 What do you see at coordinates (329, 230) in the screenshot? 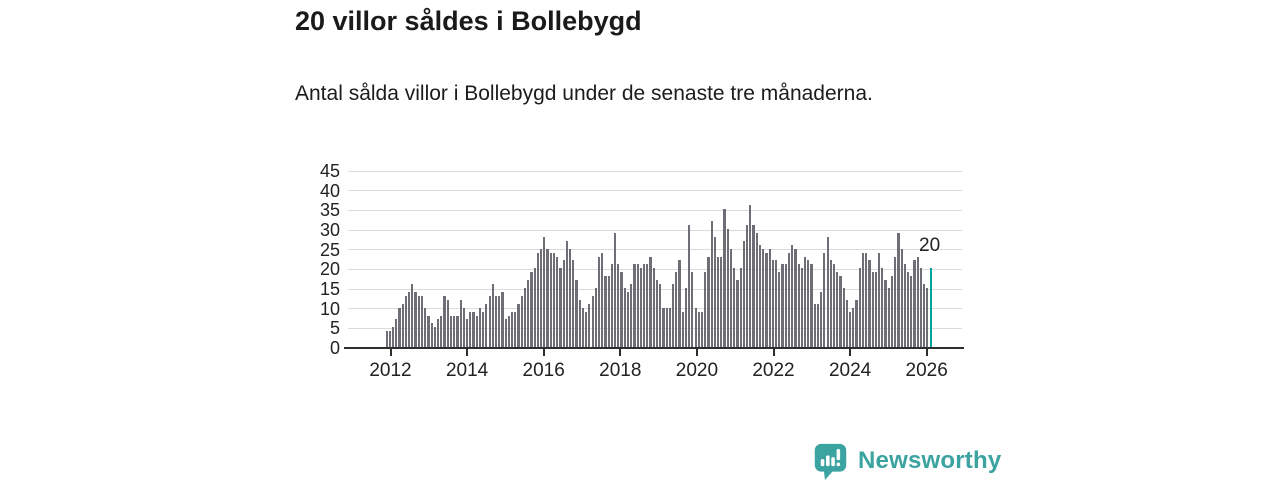
I see `y-tick-label: 30` at bounding box center [329, 230].